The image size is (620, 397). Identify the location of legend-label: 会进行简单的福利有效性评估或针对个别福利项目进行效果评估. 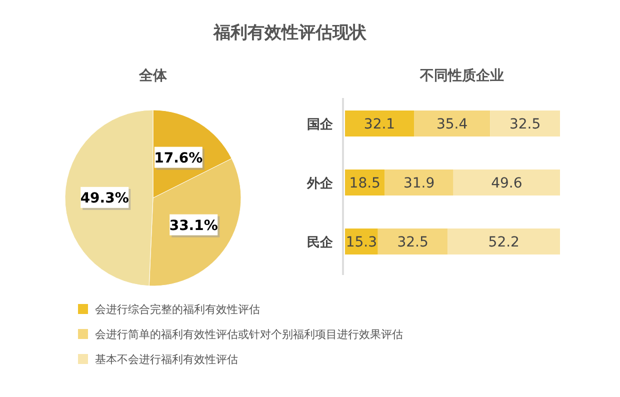
(249, 334).